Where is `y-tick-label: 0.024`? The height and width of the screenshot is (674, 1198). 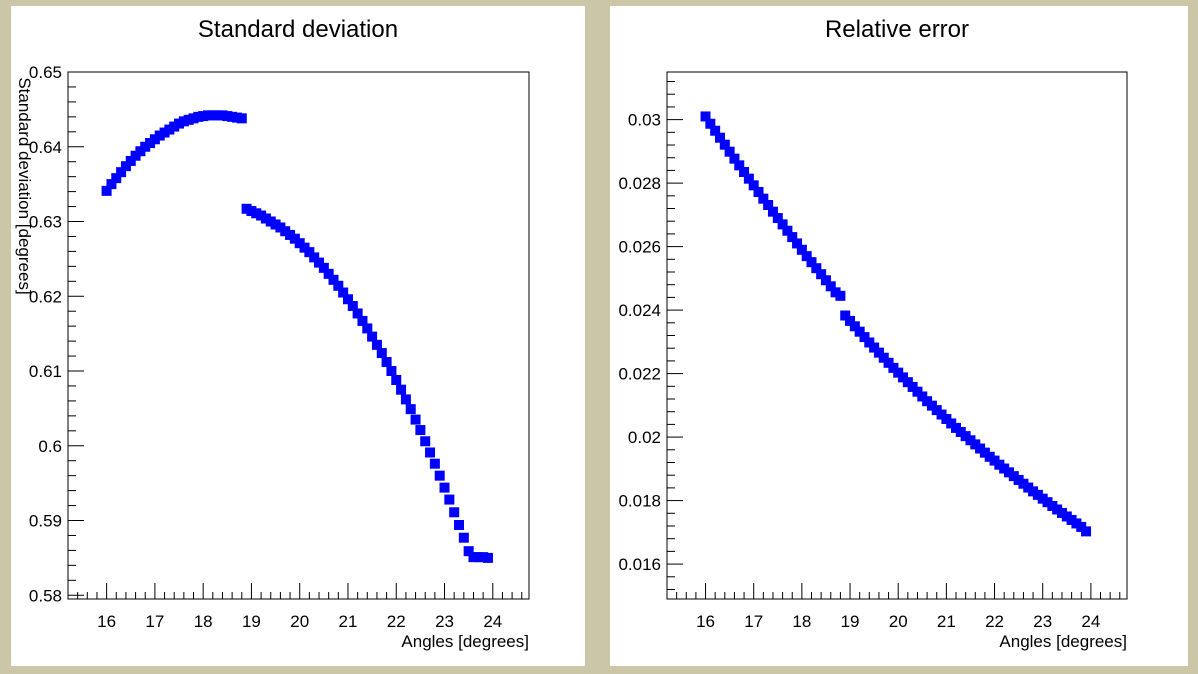
y-tick-label: 0.024 is located at coordinates (639, 310).